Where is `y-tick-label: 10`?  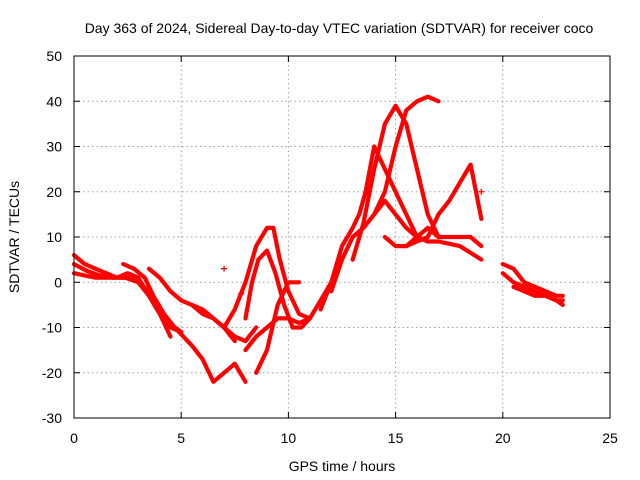
y-tick-label: 10 is located at coordinates (54, 237).